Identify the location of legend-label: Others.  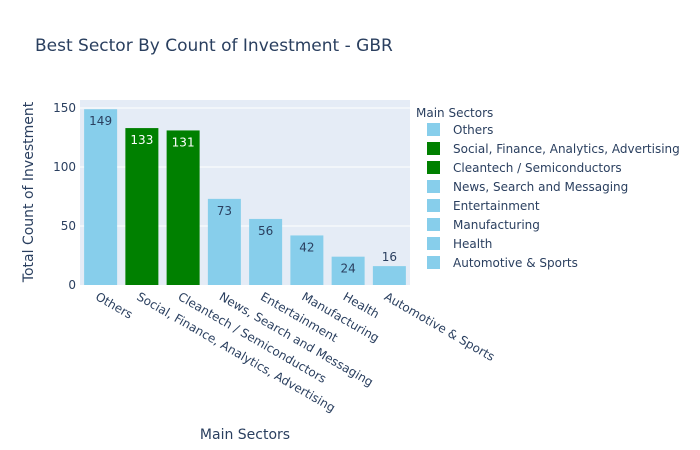
(473, 130).